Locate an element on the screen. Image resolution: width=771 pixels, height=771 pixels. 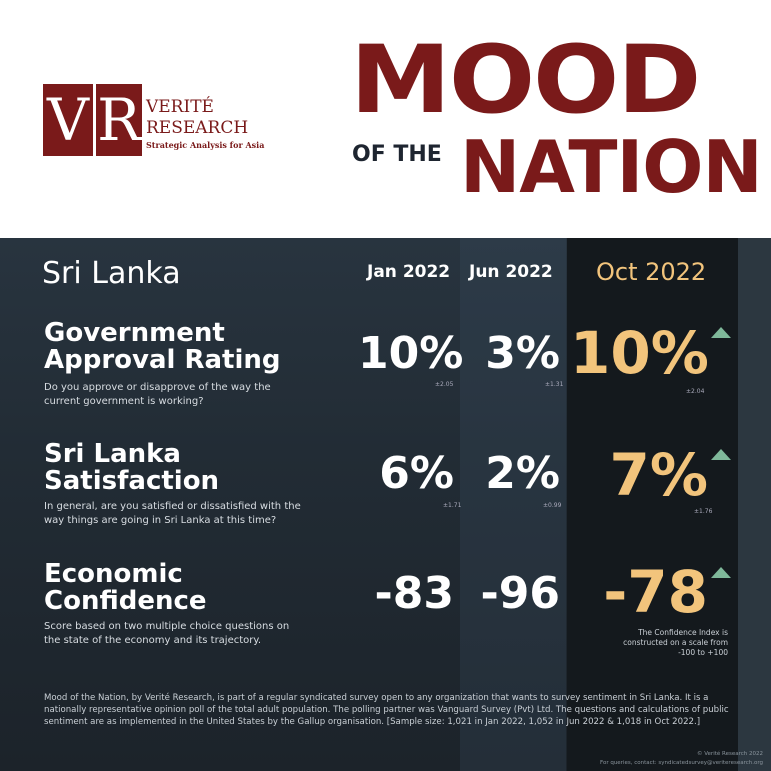
period-oct: Oct 2022 is located at coordinates (651, 272).